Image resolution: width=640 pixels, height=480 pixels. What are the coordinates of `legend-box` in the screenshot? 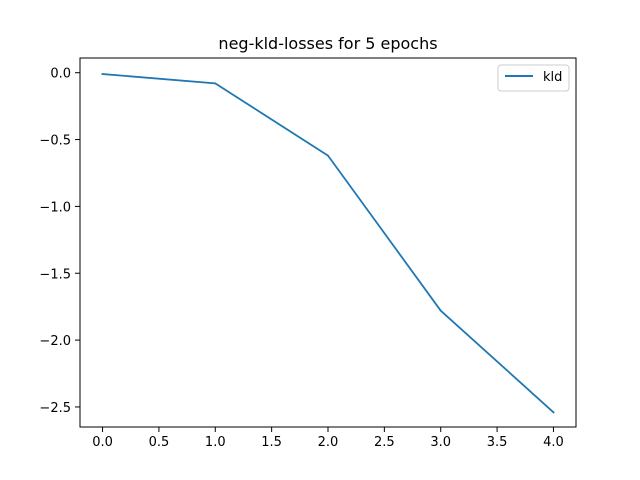 It's located at (533, 78).